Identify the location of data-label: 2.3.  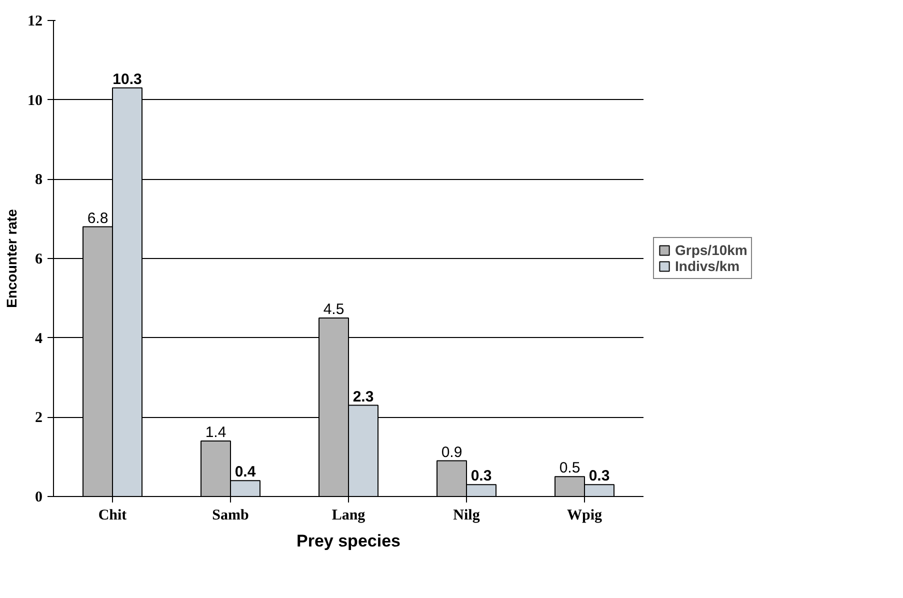
(363, 397).